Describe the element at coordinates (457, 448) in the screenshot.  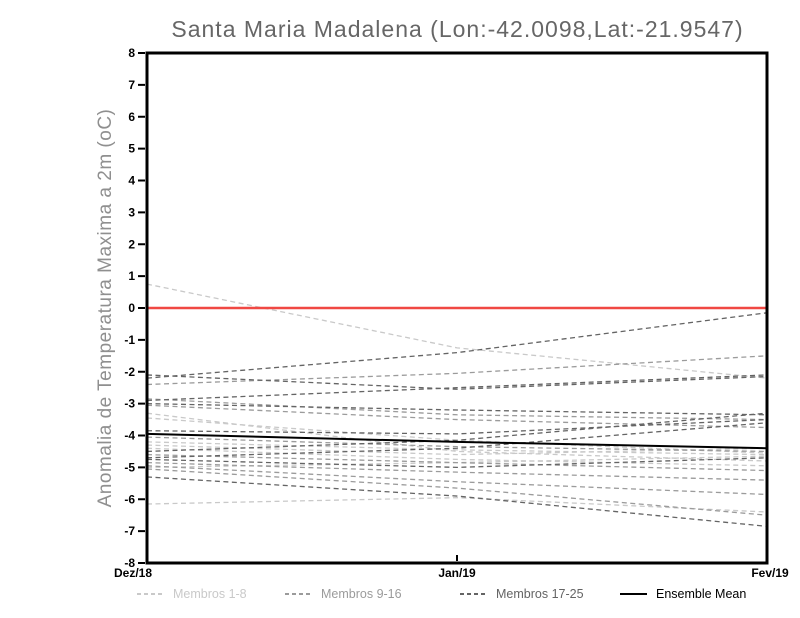
I see `member-line-m4` at that location.